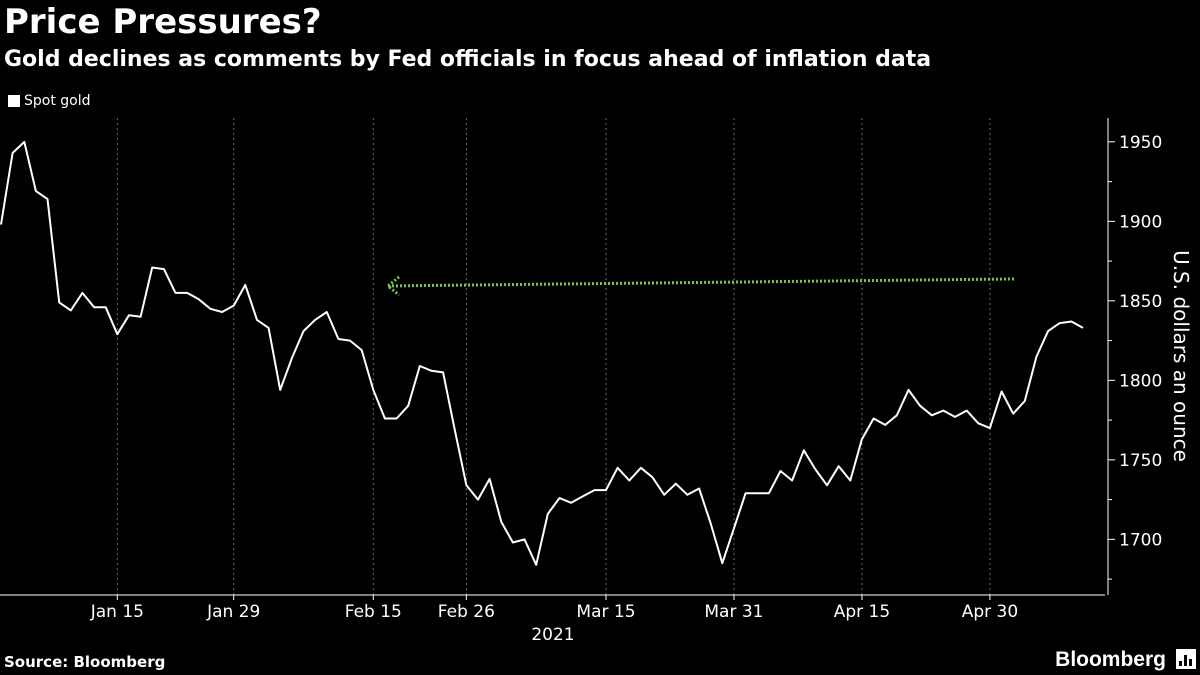 The width and height of the screenshot is (1200, 675). Describe the element at coordinates (1140, 222) in the screenshot. I see `y-tick-label: 1900` at that location.